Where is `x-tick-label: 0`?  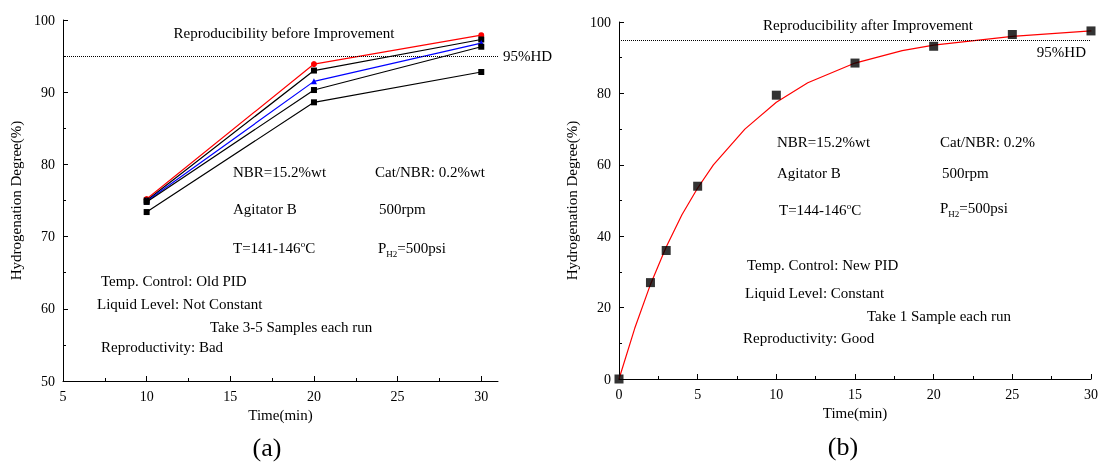 x-tick-label: 0 is located at coordinates (619, 394).